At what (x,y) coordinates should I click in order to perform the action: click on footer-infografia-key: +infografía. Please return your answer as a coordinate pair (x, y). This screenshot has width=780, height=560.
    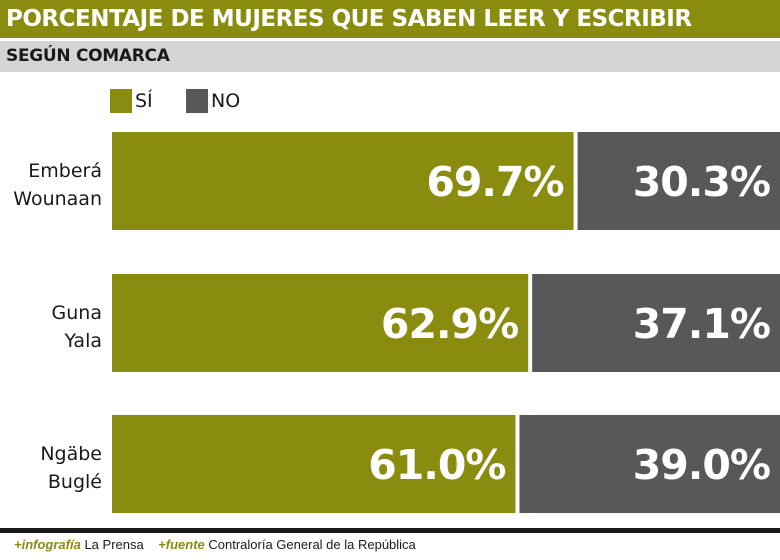
    Looking at the image, I should click on (47, 544).